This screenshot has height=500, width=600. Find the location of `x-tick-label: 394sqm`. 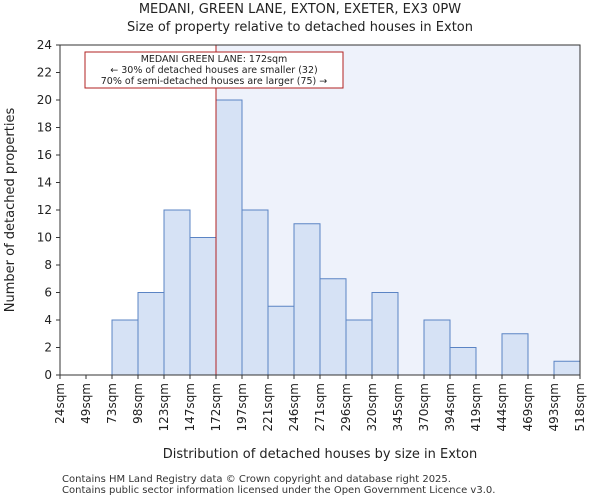

x-tick-label: 394sqm is located at coordinates (450, 407).